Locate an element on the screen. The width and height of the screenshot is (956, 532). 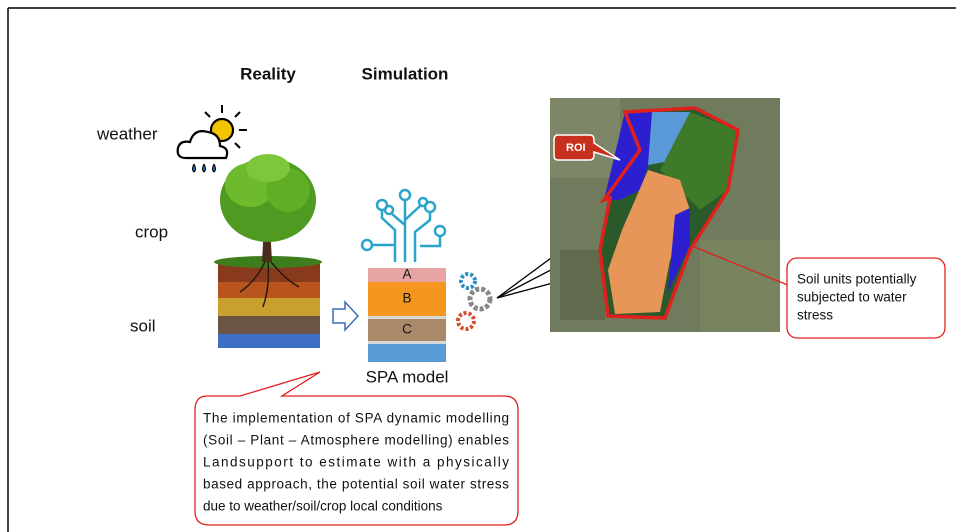
description-box is located at coordinates (356, 448).